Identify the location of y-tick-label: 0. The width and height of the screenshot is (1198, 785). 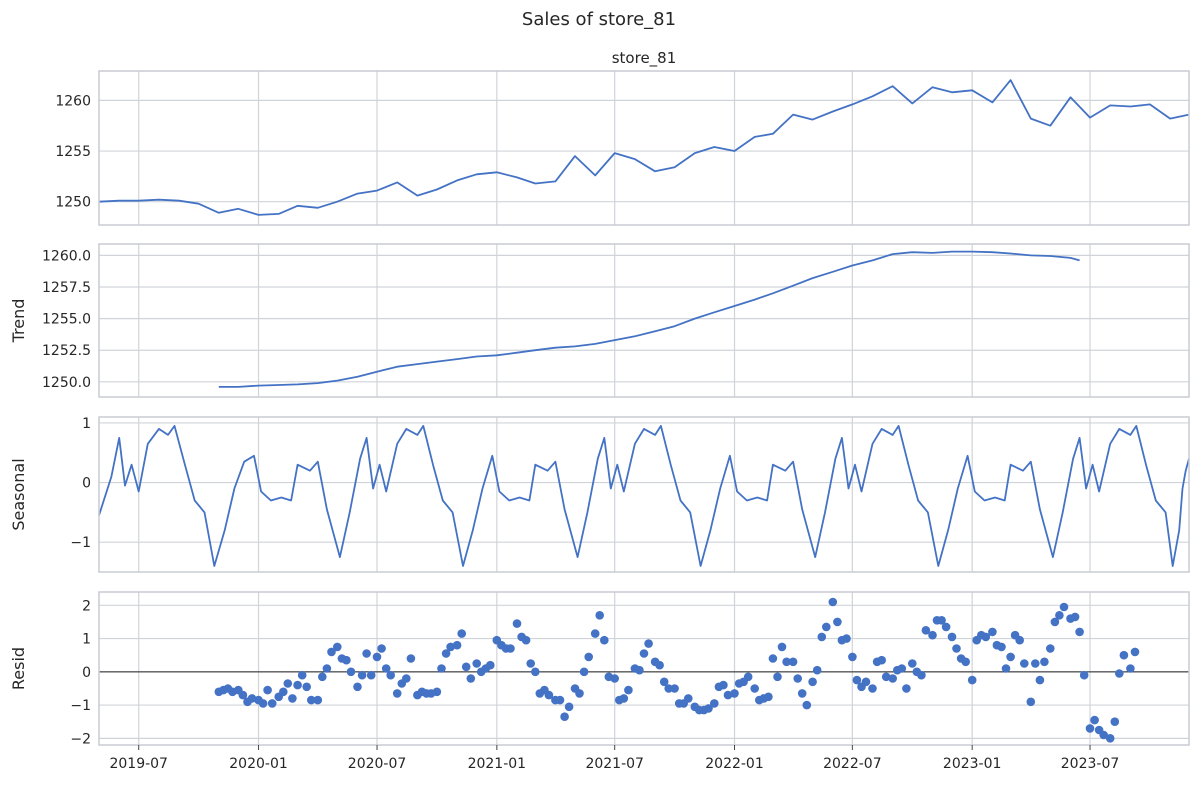
(86, 673).